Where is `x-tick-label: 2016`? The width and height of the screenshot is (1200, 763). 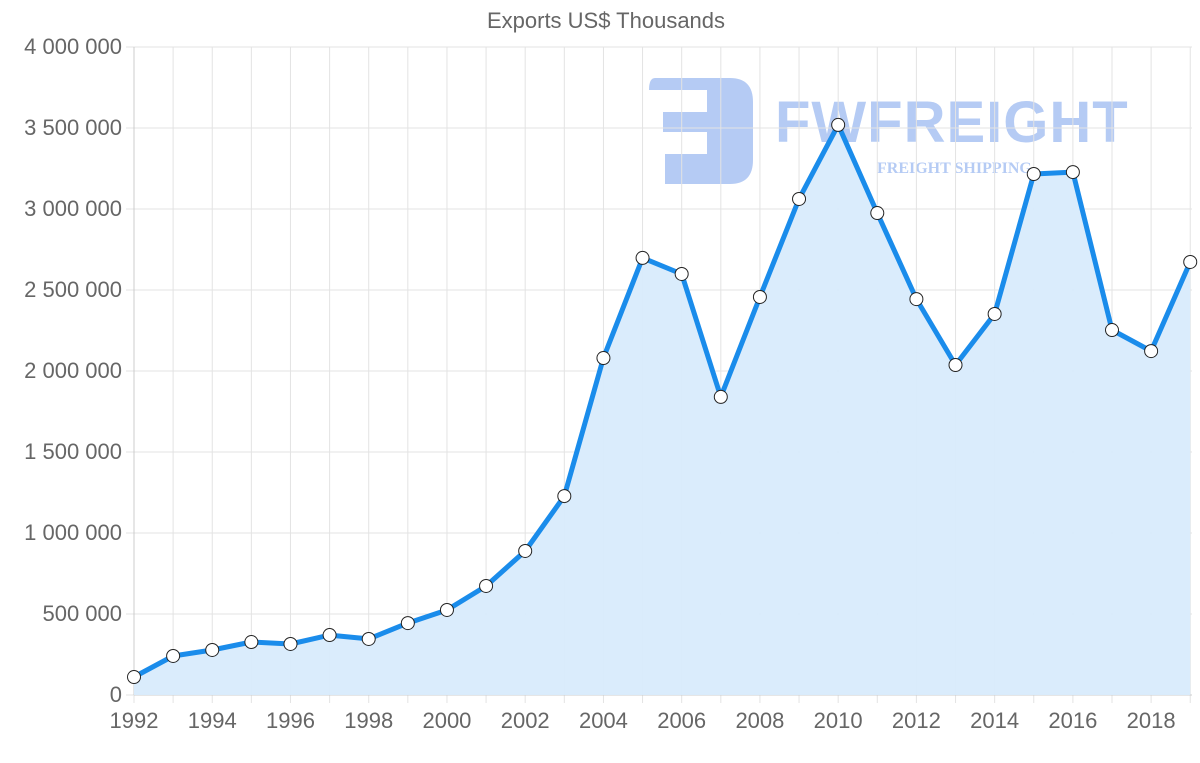 x-tick-label: 2016 is located at coordinates (1072, 720).